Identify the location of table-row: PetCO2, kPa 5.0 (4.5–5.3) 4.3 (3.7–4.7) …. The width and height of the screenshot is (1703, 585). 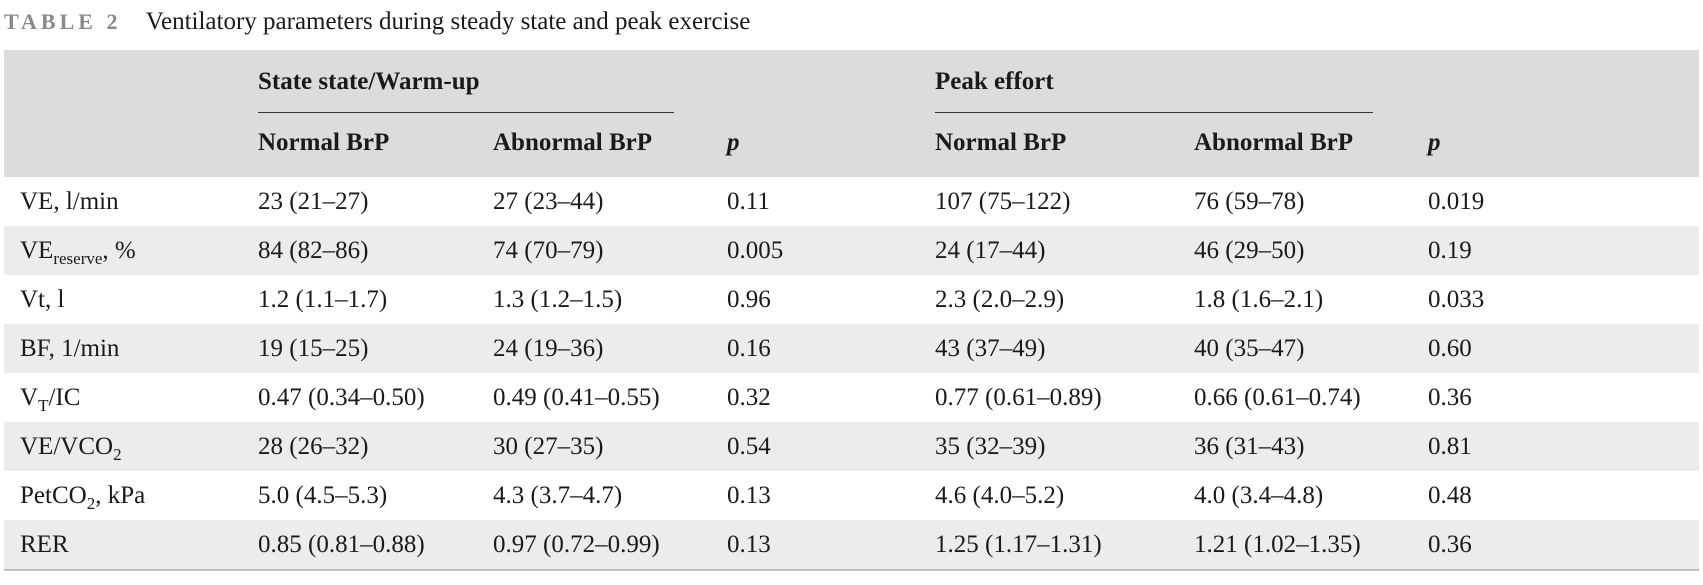
(851, 495).